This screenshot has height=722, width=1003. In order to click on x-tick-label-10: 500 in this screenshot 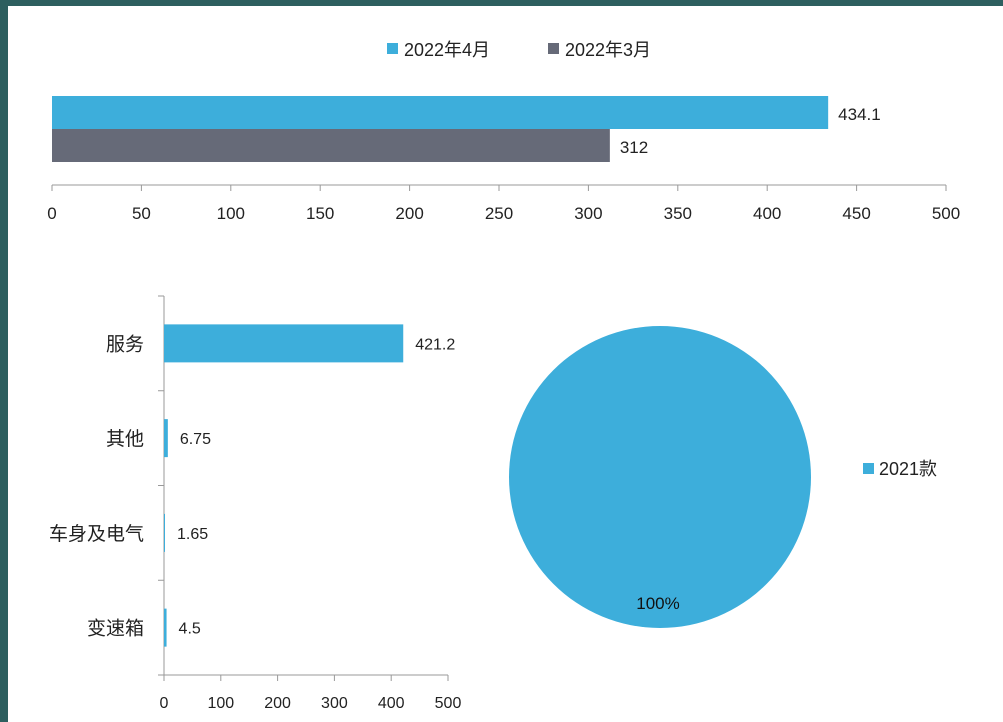, I will do `click(946, 213)`.